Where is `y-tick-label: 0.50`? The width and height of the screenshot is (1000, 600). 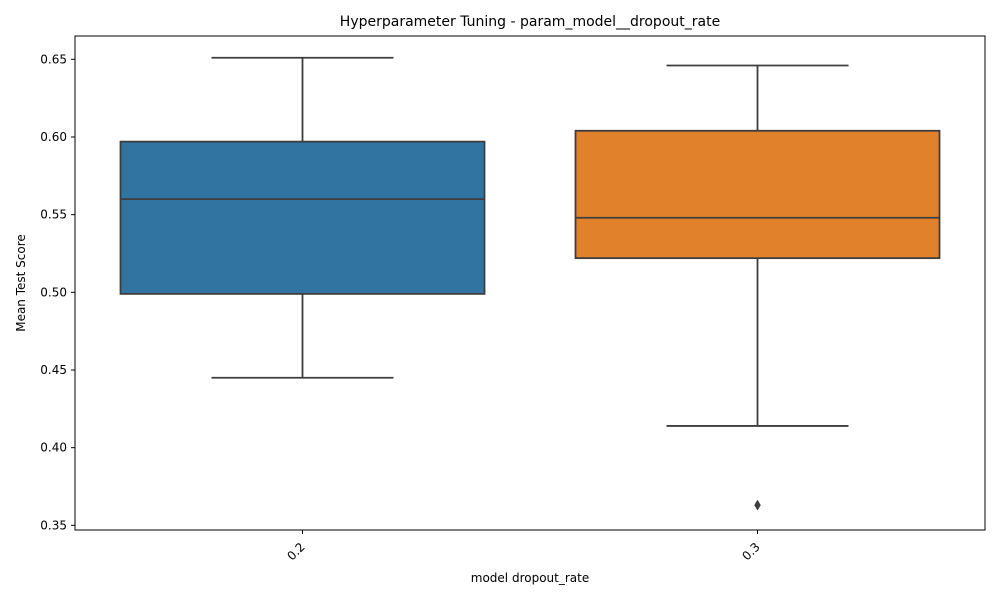
y-tick-label: 0.50 is located at coordinates (53, 292).